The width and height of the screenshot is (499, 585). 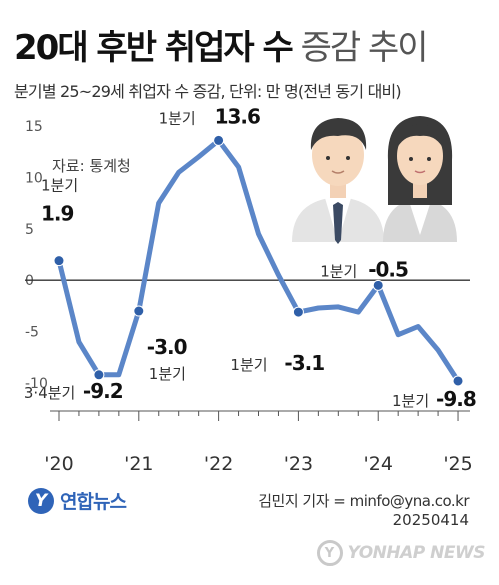 I want to click on y-tick-label: -5, so click(x=32, y=333).